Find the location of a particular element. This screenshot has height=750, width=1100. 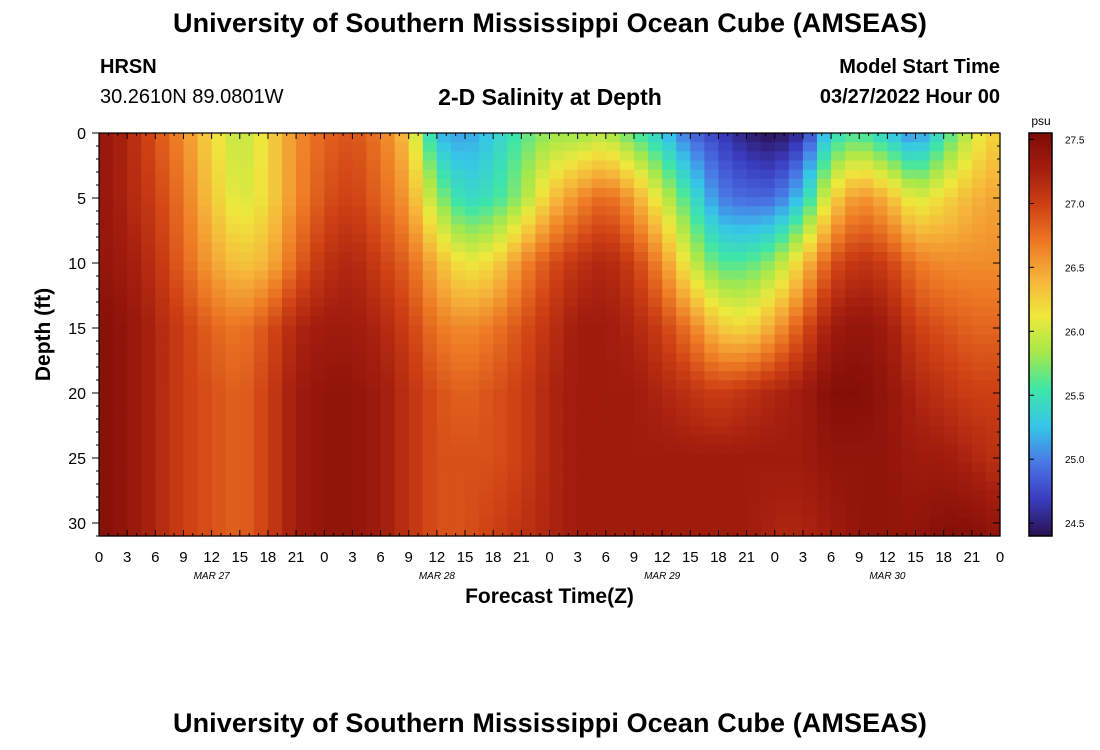

x-tick-label: 6 is located at coordinates (831, 557).